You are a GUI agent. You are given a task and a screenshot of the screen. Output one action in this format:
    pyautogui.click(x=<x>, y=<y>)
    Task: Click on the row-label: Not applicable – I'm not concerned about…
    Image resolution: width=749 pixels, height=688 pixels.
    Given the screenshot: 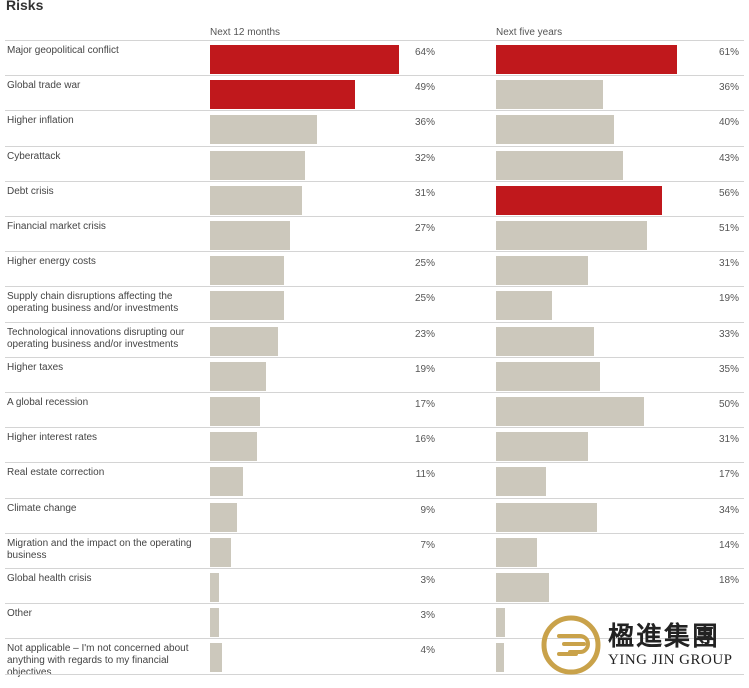 What is the action you would take?
    pyautogui.click(x=98, y=660)
    